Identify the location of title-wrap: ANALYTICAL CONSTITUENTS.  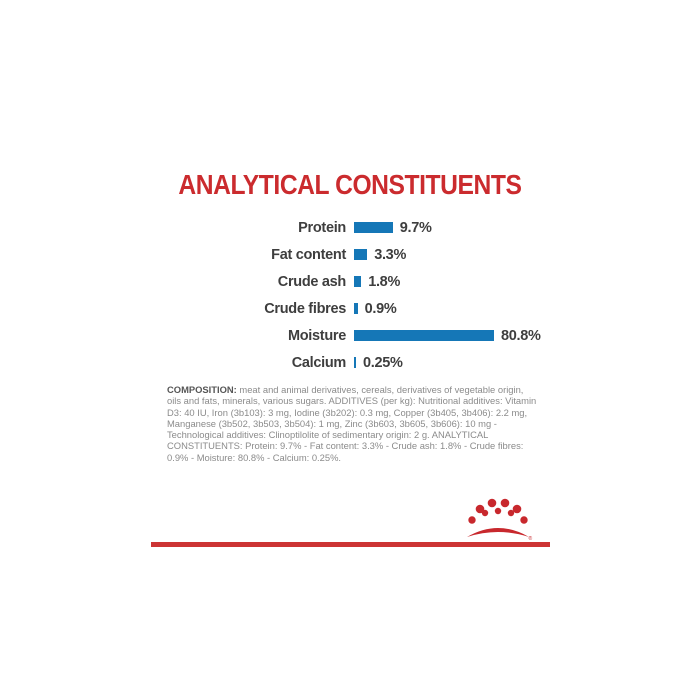
(350, 185).